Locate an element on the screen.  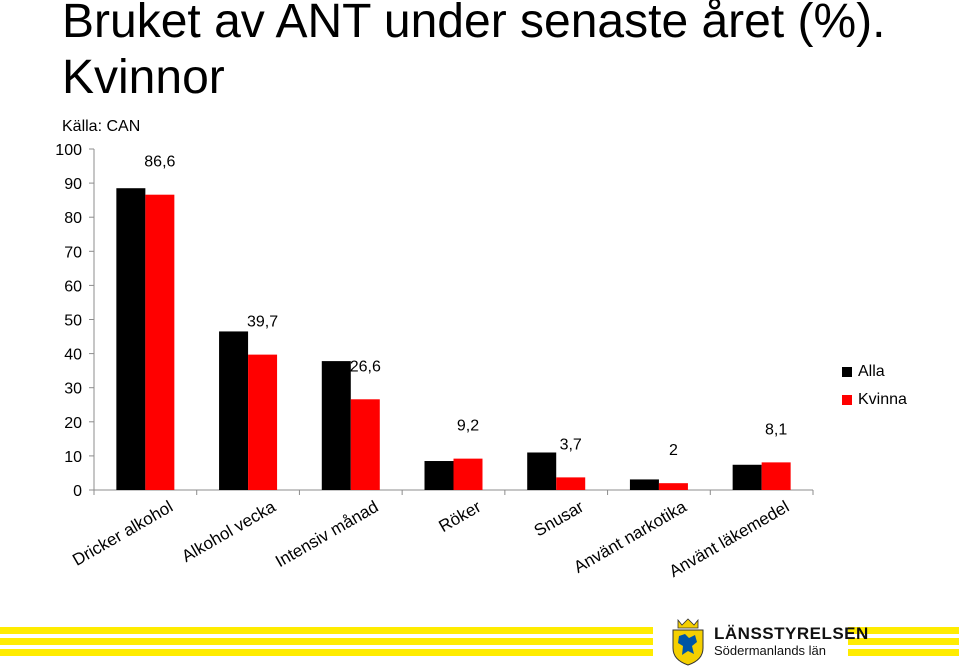
legend: Alla Kvinna is located at coordinates (874, 386).